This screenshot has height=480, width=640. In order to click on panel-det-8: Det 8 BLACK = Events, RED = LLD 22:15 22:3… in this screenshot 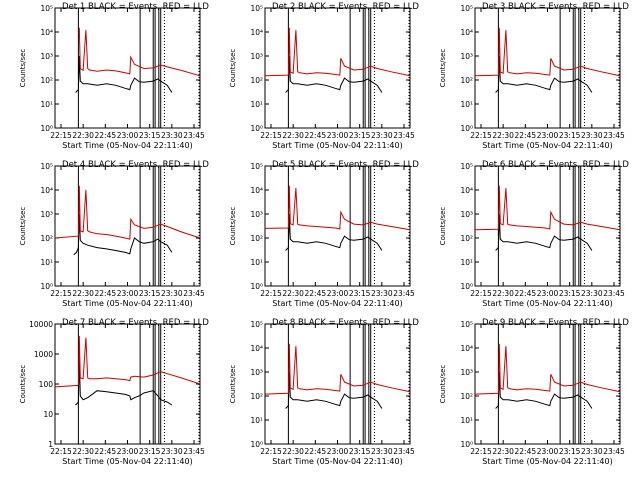, I will do `click(324, 392)`.